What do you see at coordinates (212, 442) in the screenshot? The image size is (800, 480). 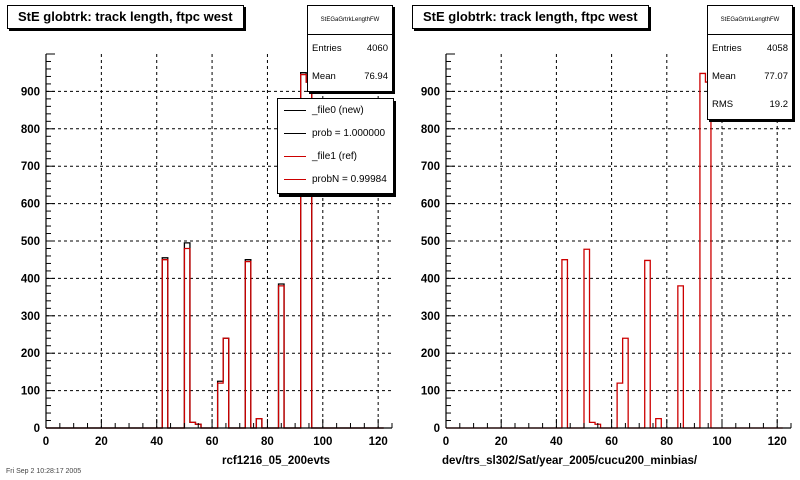 I see `left-x-tick-label-3: 60` at bounding box center [212, 442].